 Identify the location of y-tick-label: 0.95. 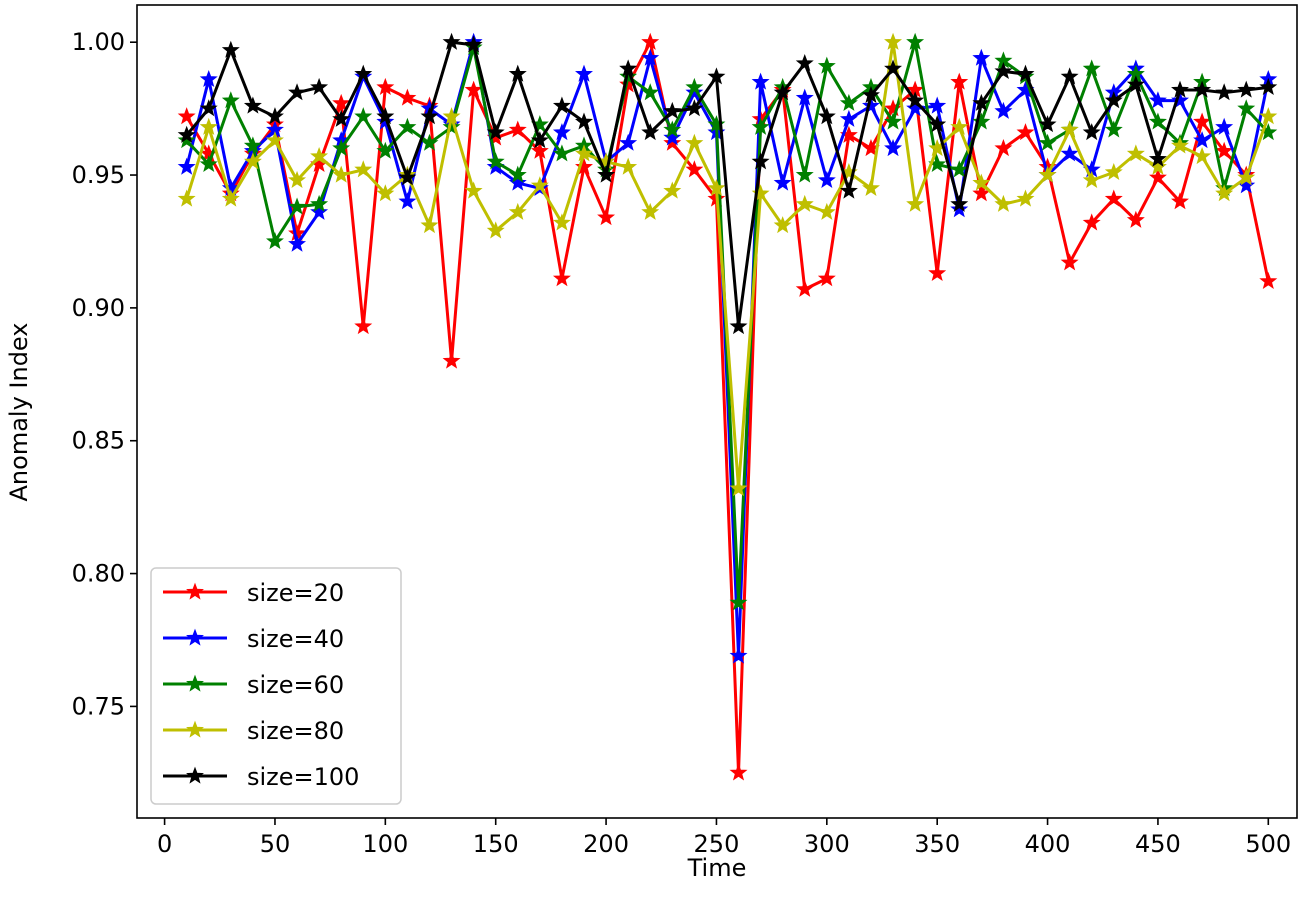
(98, 175).